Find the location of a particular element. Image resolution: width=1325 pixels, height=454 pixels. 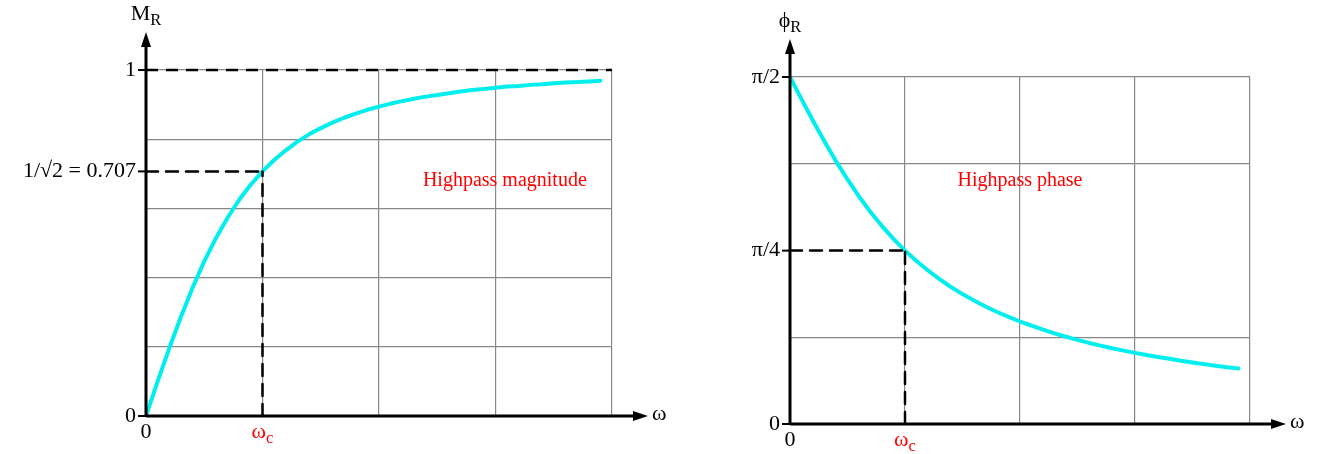

y-tick-label: 1/√2 = 0.707 is located at coordinates (79, 170).